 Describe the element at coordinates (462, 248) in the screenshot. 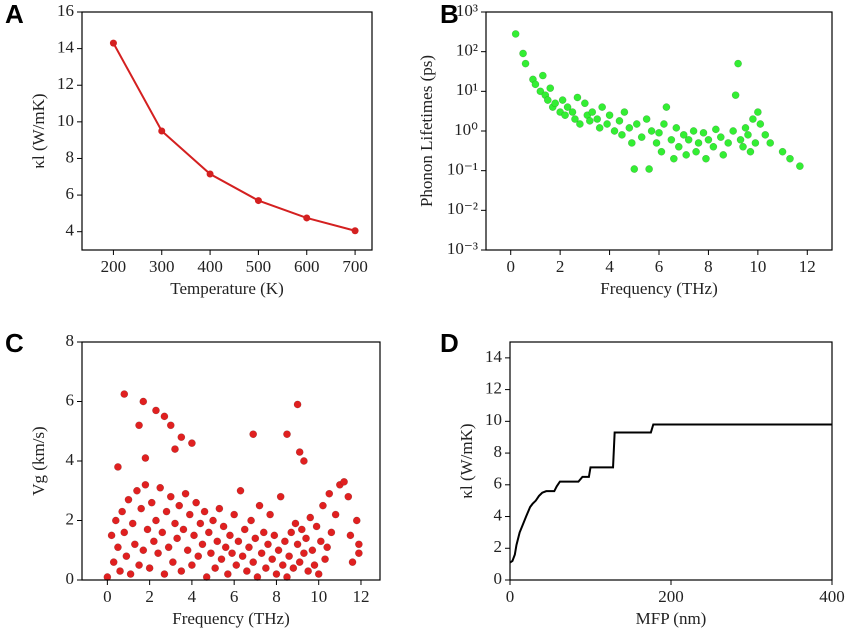

I see `y-tick-label: 10⁻³` at that location.